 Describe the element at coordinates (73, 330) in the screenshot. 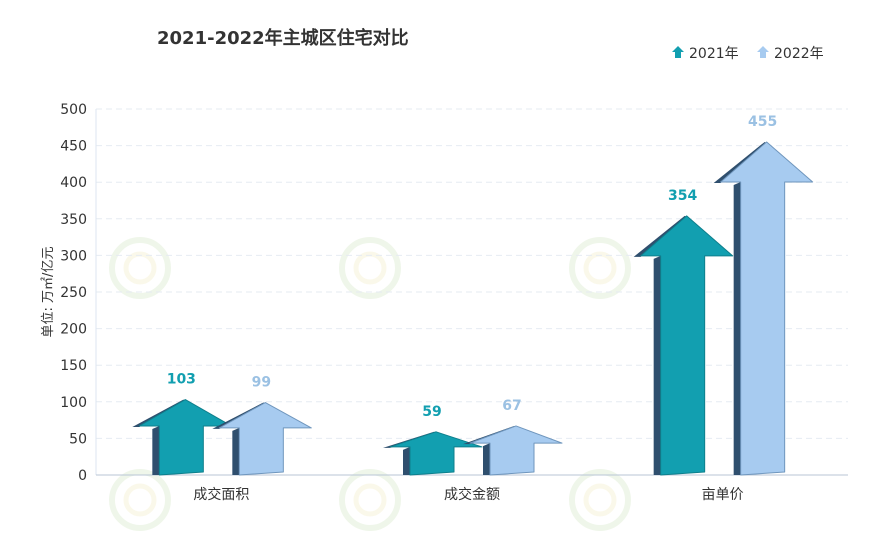

I see `y-tick-label: 200` at that location.